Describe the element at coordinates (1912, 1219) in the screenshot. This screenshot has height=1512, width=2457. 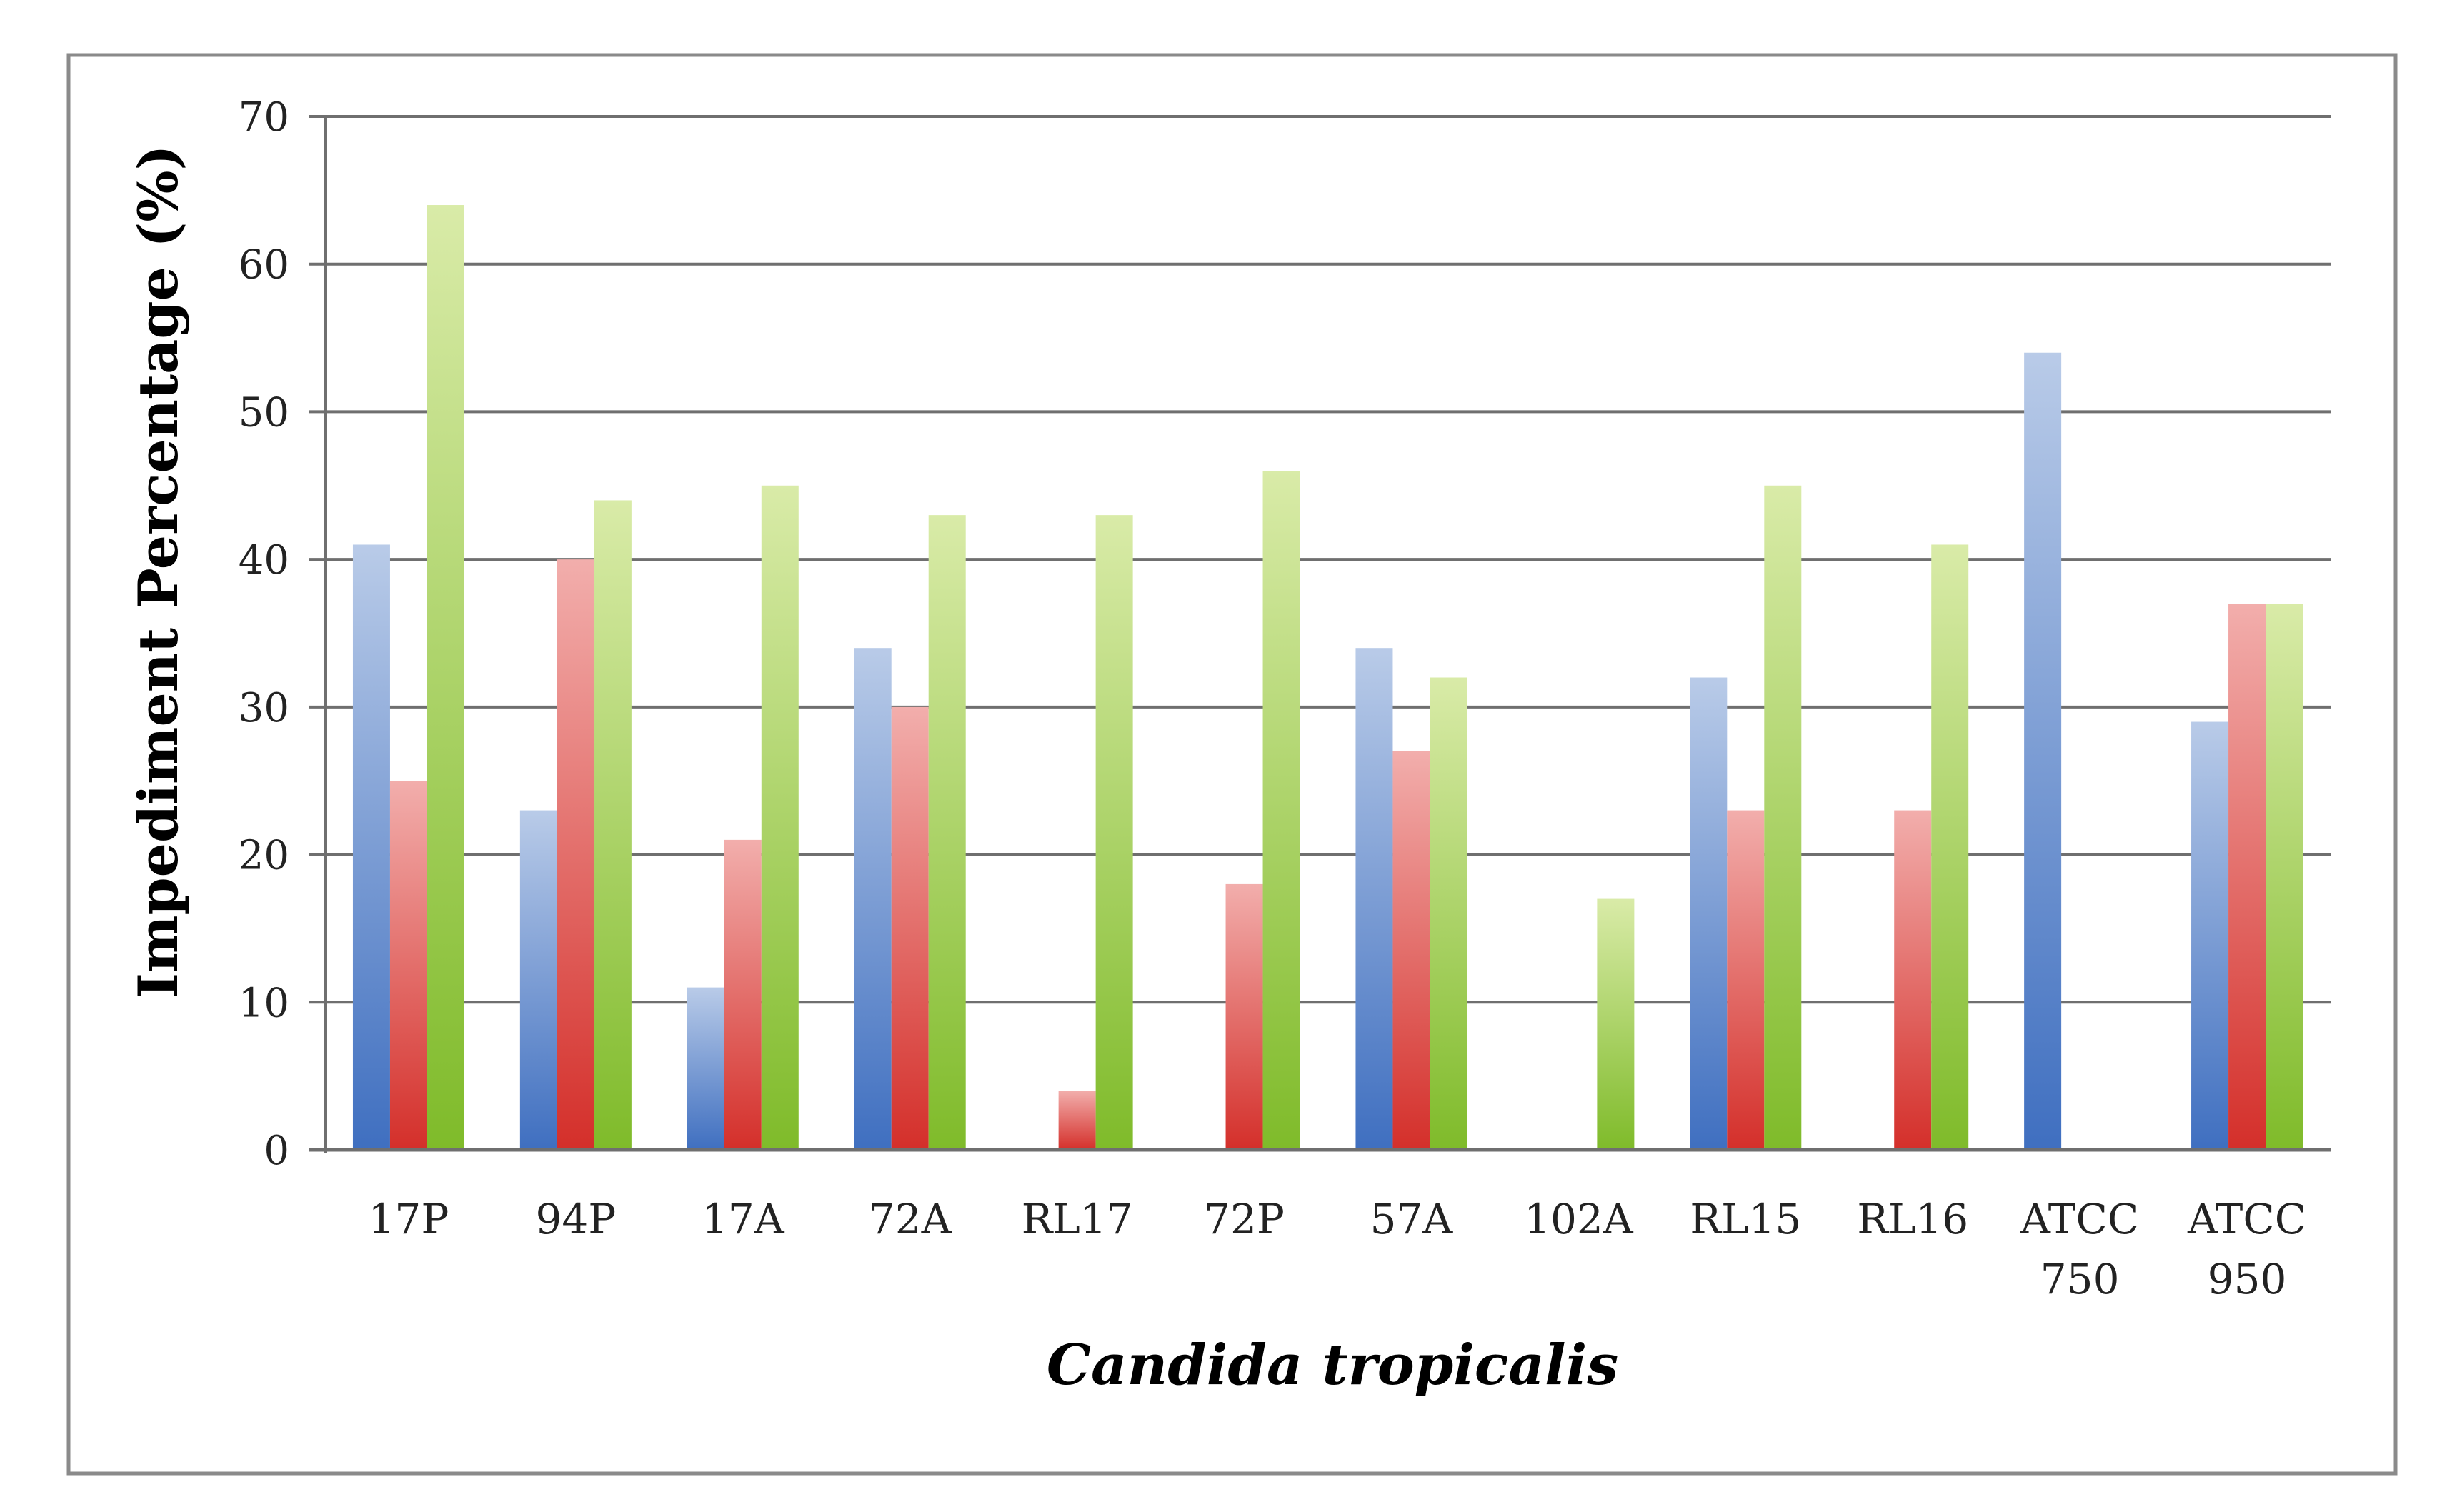
I see `x-tick-label: RL16` at that location.